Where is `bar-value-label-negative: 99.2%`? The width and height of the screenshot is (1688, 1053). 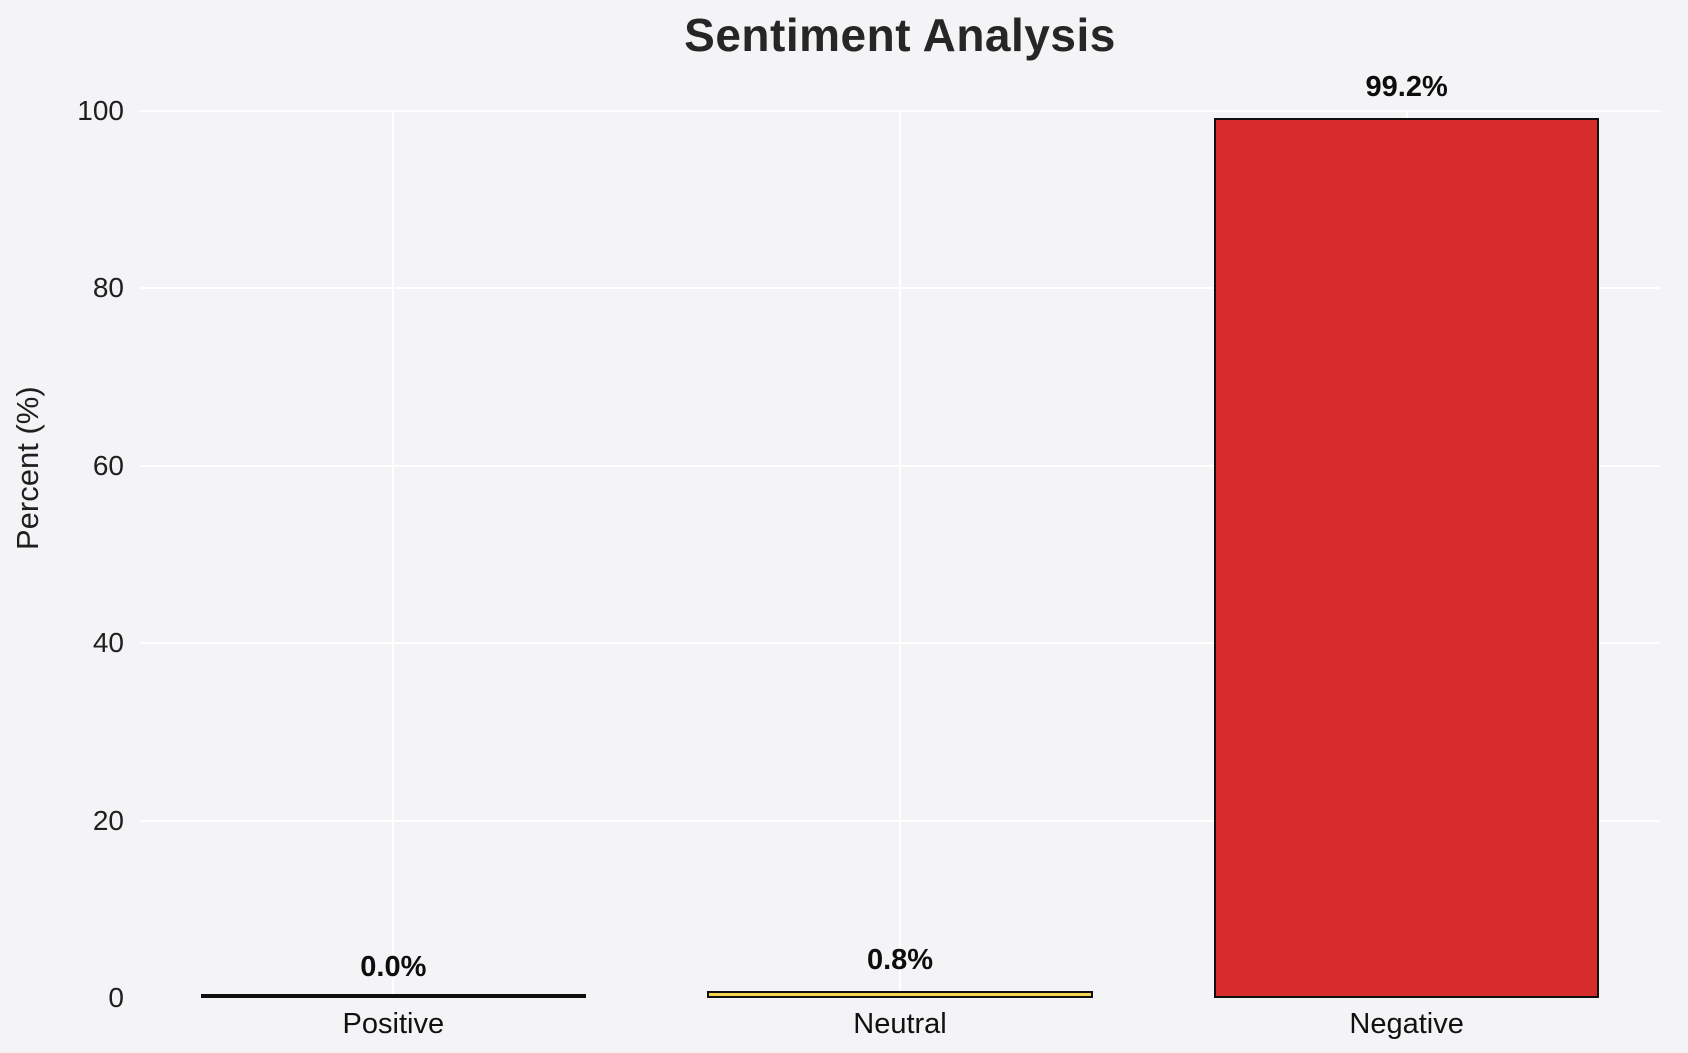
bar-value-label-negative: 99.2% is located at coordinates (1406, 87).